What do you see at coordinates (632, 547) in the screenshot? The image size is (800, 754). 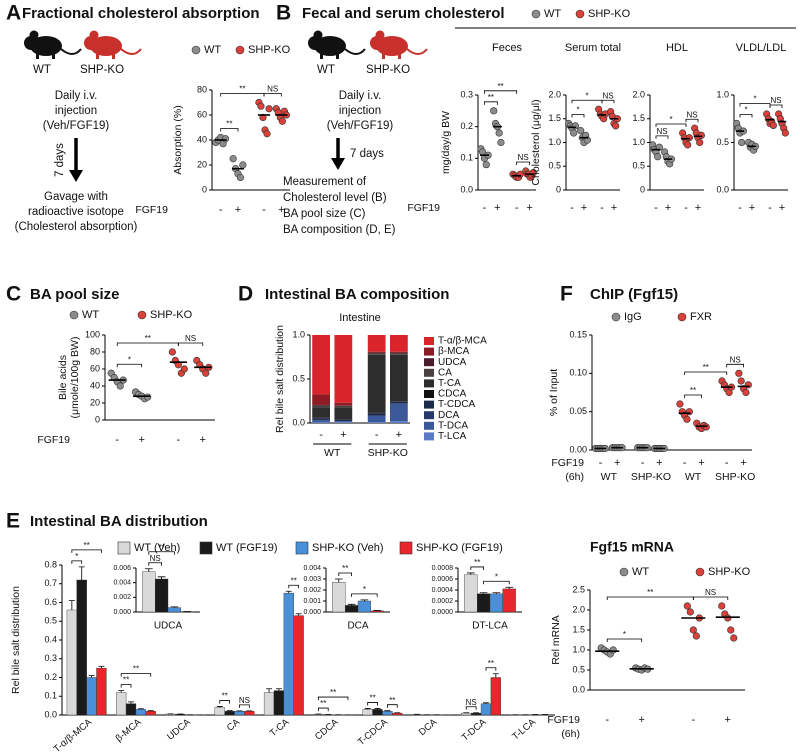 I see `chart-title: Fgf15 mRNA` at bounding box center [632, 547].